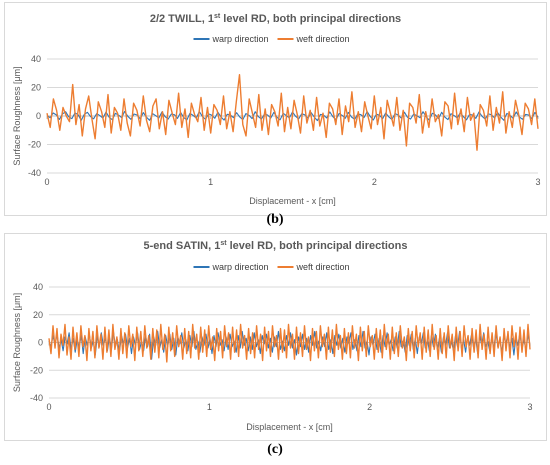  What do you see at coordinates (289, 343) in the screenshot?
I see `series-line-weft` at bounding box center [289, 343].